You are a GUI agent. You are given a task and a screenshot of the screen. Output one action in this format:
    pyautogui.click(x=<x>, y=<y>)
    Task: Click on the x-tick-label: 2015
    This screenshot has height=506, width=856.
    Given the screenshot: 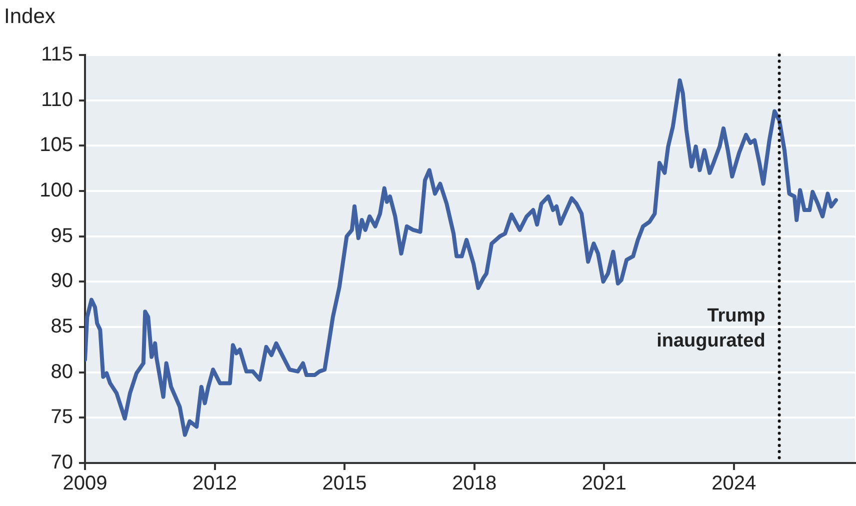 What is the action you would take?
    pyautogui.click(x=344, y=483)
    